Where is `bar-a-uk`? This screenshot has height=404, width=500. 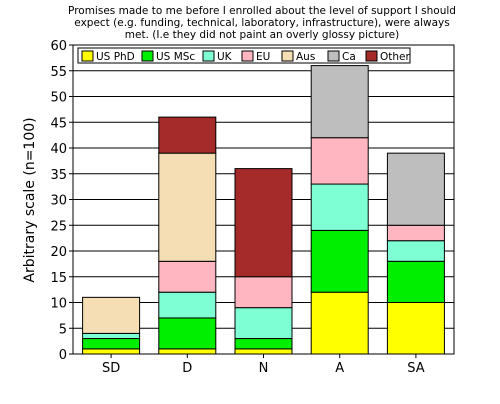 bar-a-uk is located at coordinates (339, 207).